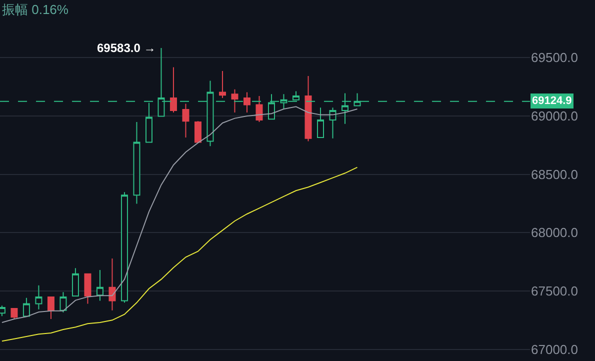  What do you see at coordinates (554, 232) in the screenshot?
I see `y-tick-label: 68000.0` at bounding box center [554, 232].